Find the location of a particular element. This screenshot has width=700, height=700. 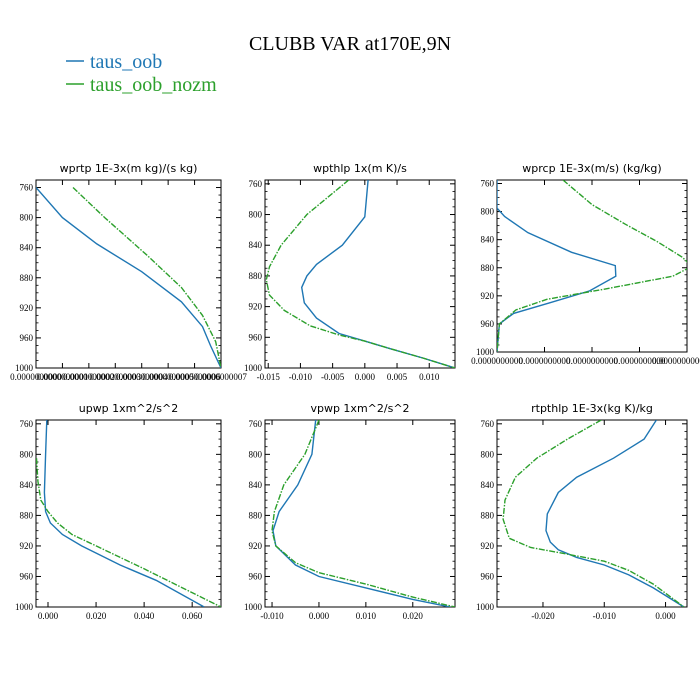

x-tick-label: 0.0000000001 is located at coordinates (63, 377).